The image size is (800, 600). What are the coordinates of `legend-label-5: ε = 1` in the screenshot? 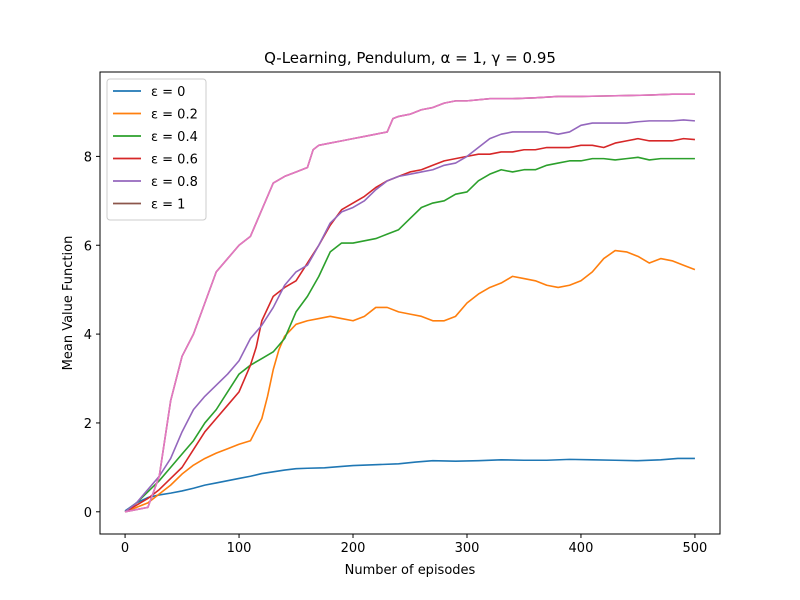 It's located at (168, 205).